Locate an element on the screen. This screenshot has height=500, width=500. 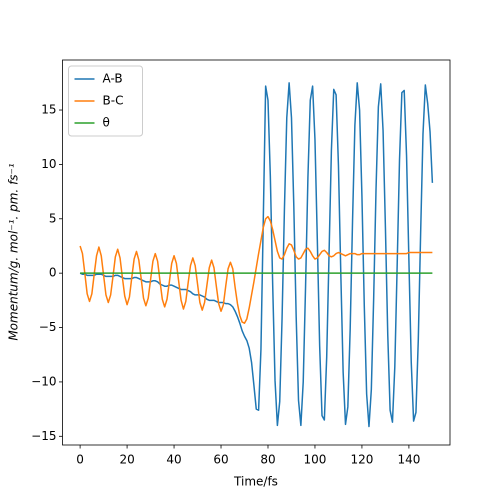
y-axis-label: Momentum/g. mol⁻¹. pm. fs⁻¹ is located at coordinates (14, 252).